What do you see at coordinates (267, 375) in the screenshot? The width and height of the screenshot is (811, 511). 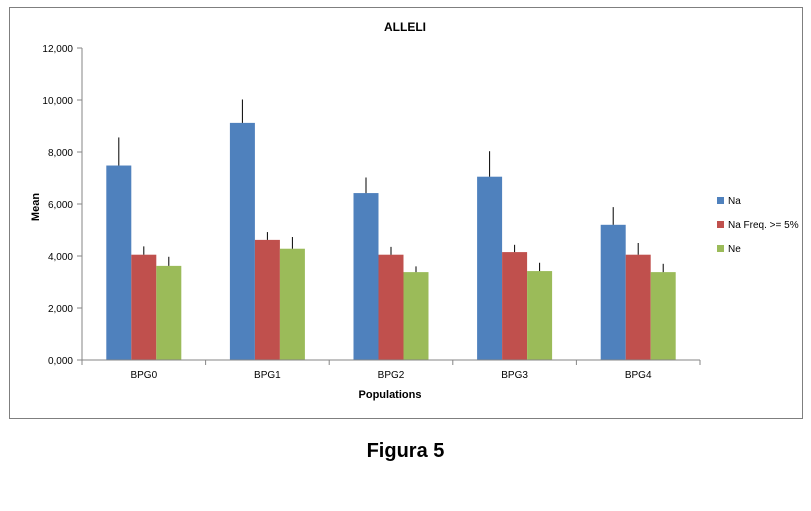 I see `x-tick-label: BPG1` at bounding box center [267, 375].